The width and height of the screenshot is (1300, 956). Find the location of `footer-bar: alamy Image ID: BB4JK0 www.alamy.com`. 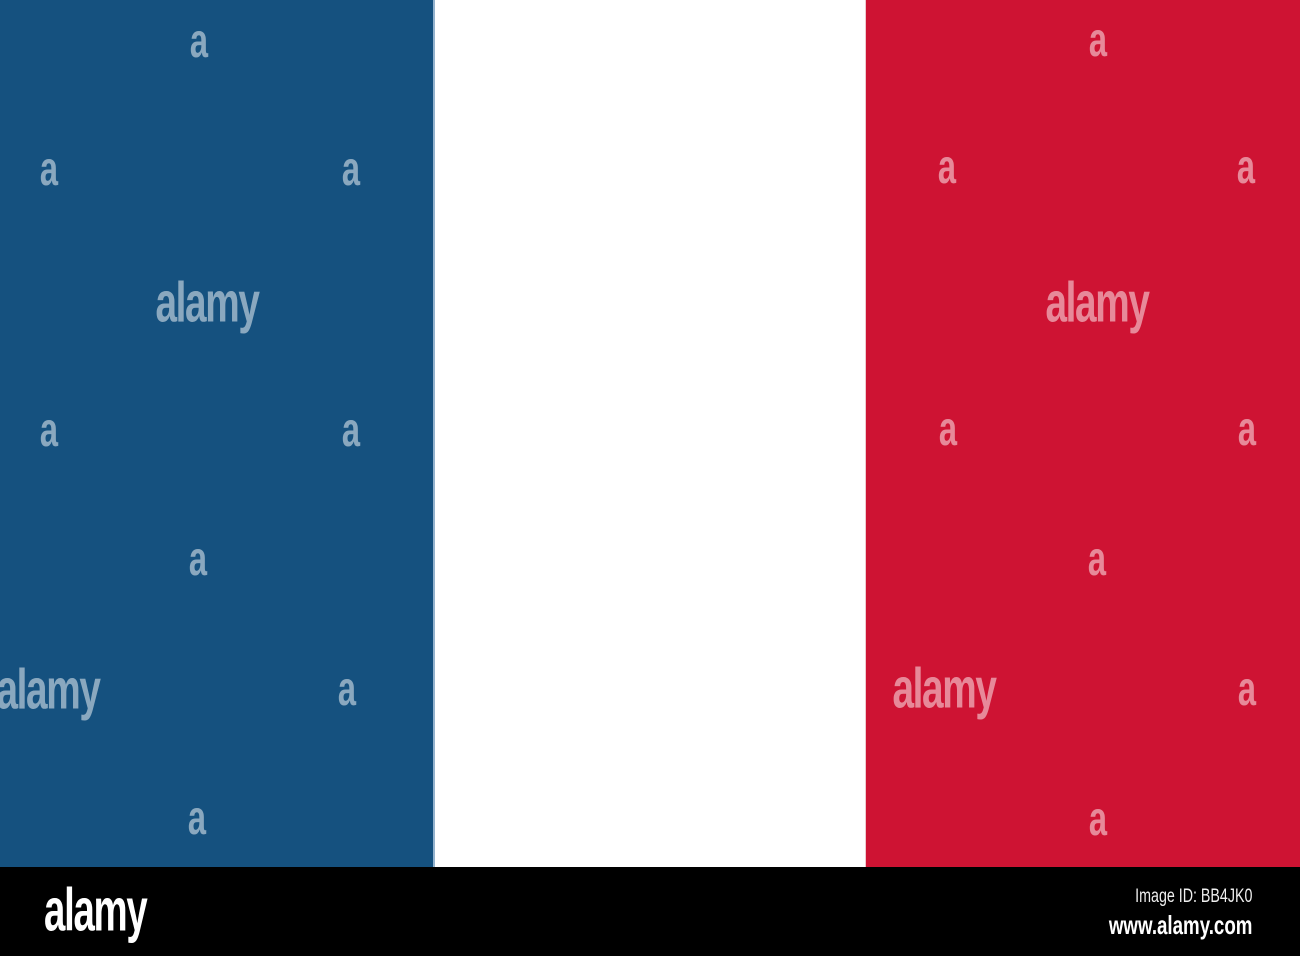

footer-bar: alamy Image ID: BB4JK0 www.alamy.com is located at coordinates (650, 911).